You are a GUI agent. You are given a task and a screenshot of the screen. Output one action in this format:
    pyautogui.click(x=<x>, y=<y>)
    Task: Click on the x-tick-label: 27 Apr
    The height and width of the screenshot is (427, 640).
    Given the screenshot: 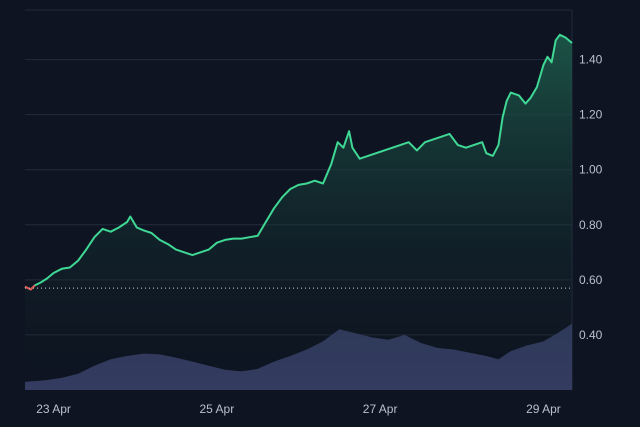 What is the action you would take?
    pyautogui.click(x=380, y=409)
    